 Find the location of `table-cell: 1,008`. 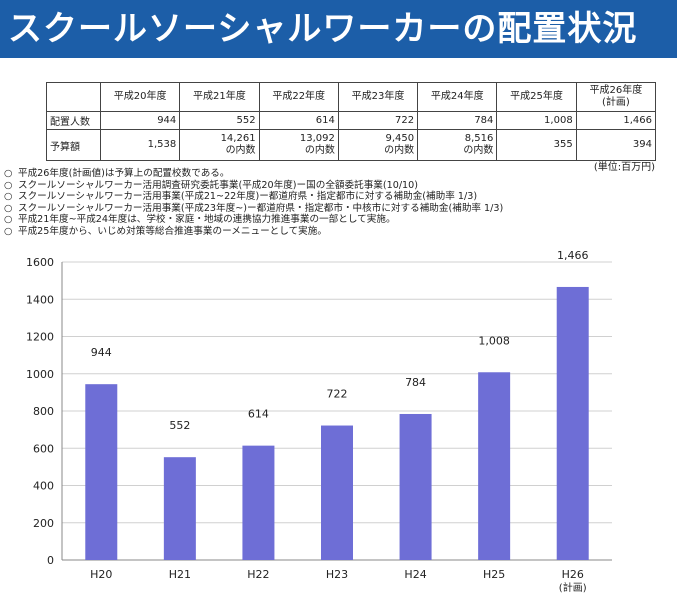

table-cell: 1,008 is located at coordinates (536, 120).